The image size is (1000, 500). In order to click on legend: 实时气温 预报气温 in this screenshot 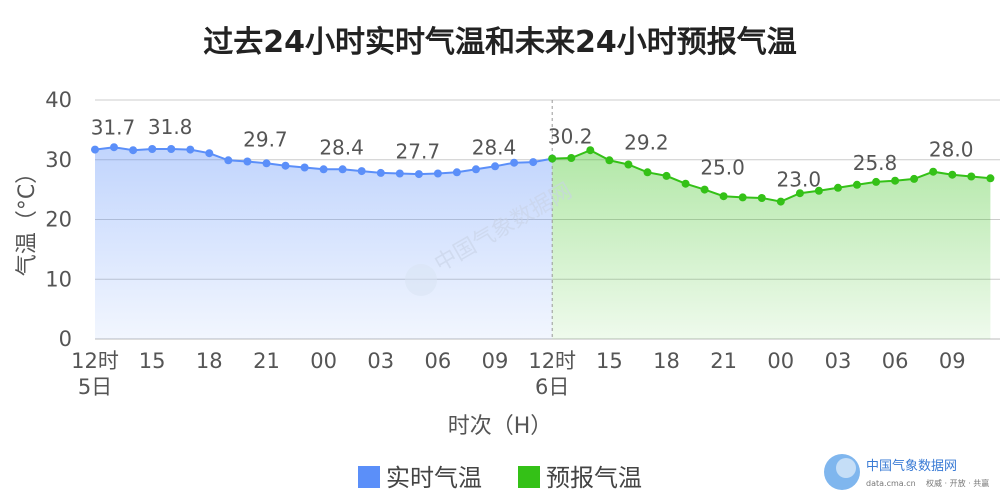, I will do `click(500, 478)`.